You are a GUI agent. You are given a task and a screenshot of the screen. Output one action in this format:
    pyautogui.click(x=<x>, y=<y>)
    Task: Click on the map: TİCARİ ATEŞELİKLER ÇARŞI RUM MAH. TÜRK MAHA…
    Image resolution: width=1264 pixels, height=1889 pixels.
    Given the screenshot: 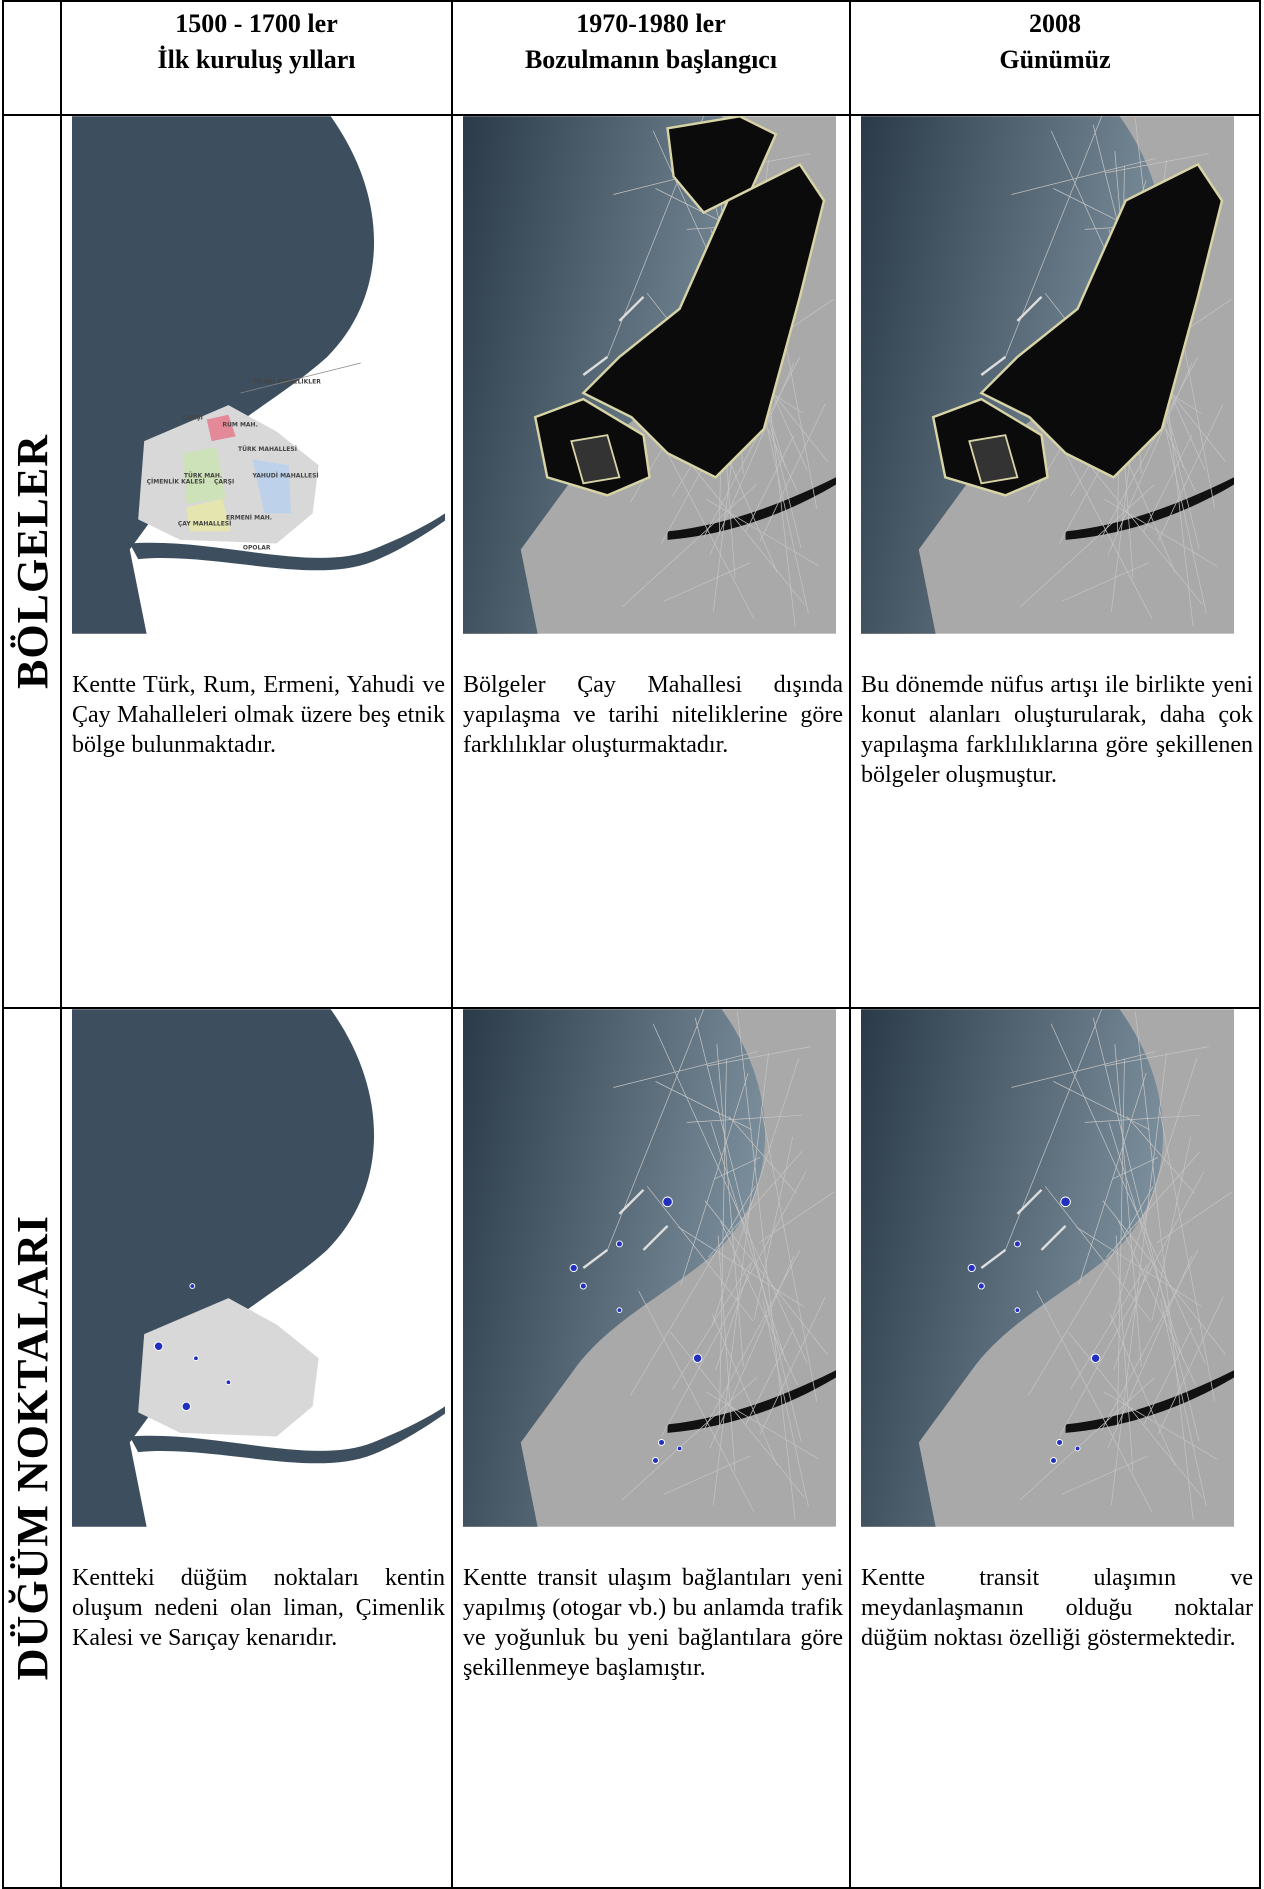 What is the action you would take?
    pyautogui.click(x=258, y=375)
    